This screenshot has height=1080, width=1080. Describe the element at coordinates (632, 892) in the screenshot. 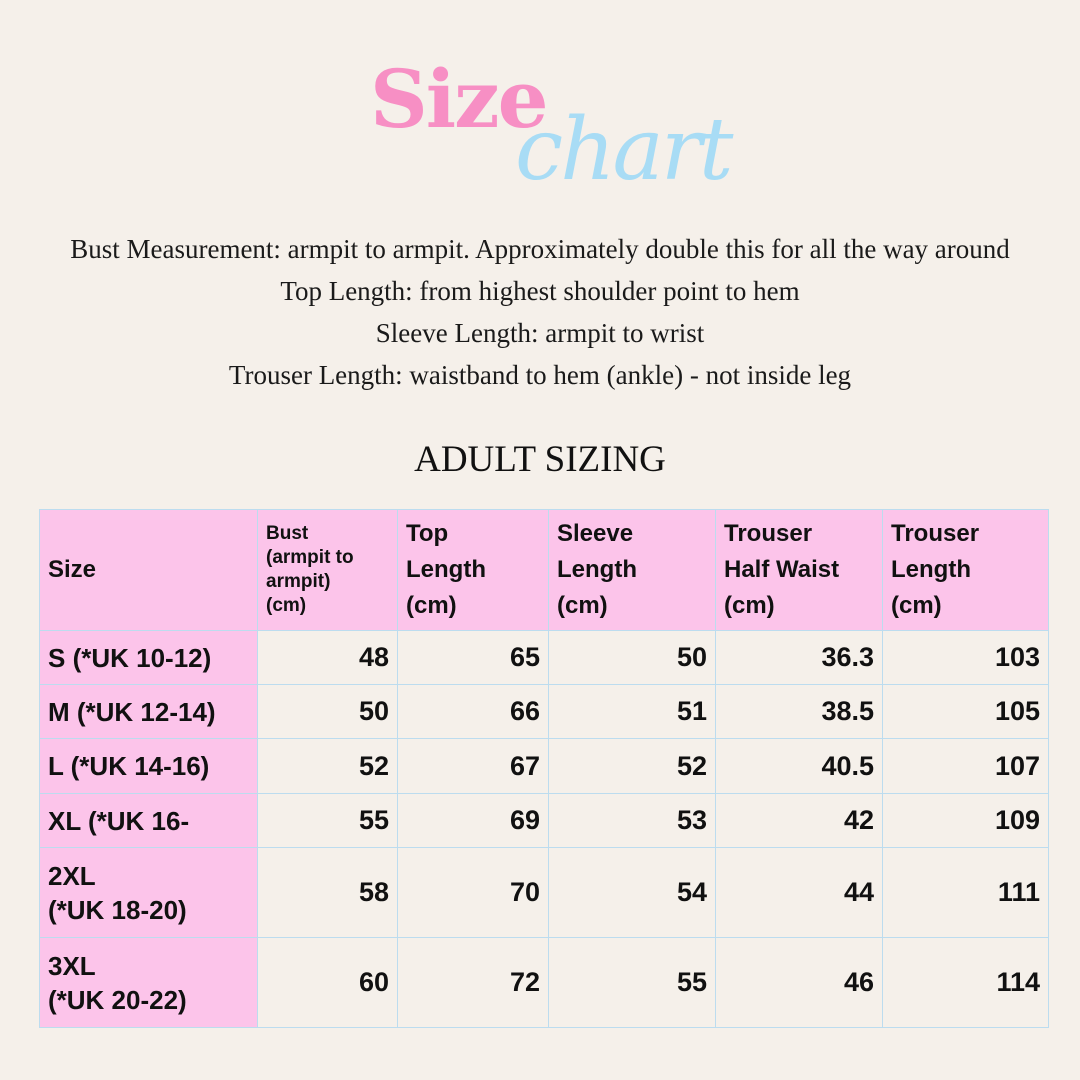

I see `measurement-cell: 54` at that location.